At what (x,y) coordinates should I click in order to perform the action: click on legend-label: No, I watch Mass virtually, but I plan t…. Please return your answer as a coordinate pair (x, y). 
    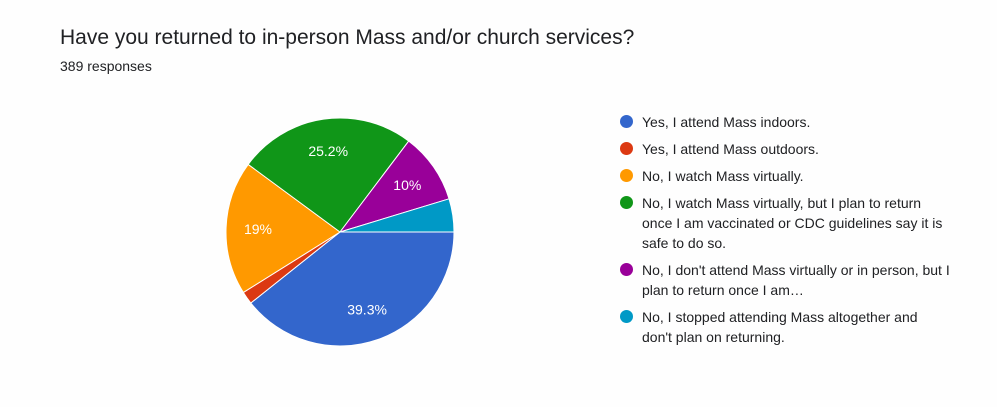
    Looking at the image, I should click on (792, 223).